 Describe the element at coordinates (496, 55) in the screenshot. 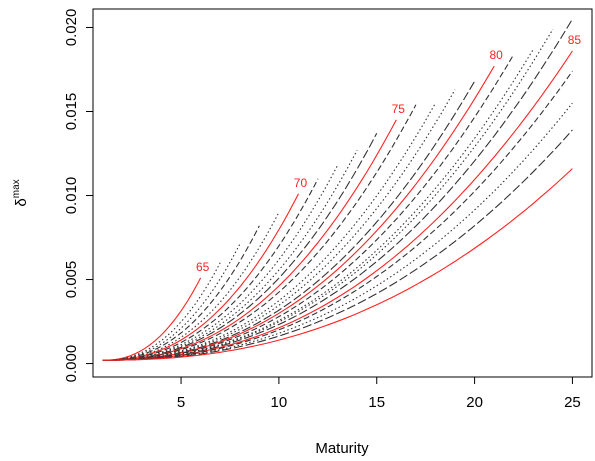

I see `series-label: 80` at that location.